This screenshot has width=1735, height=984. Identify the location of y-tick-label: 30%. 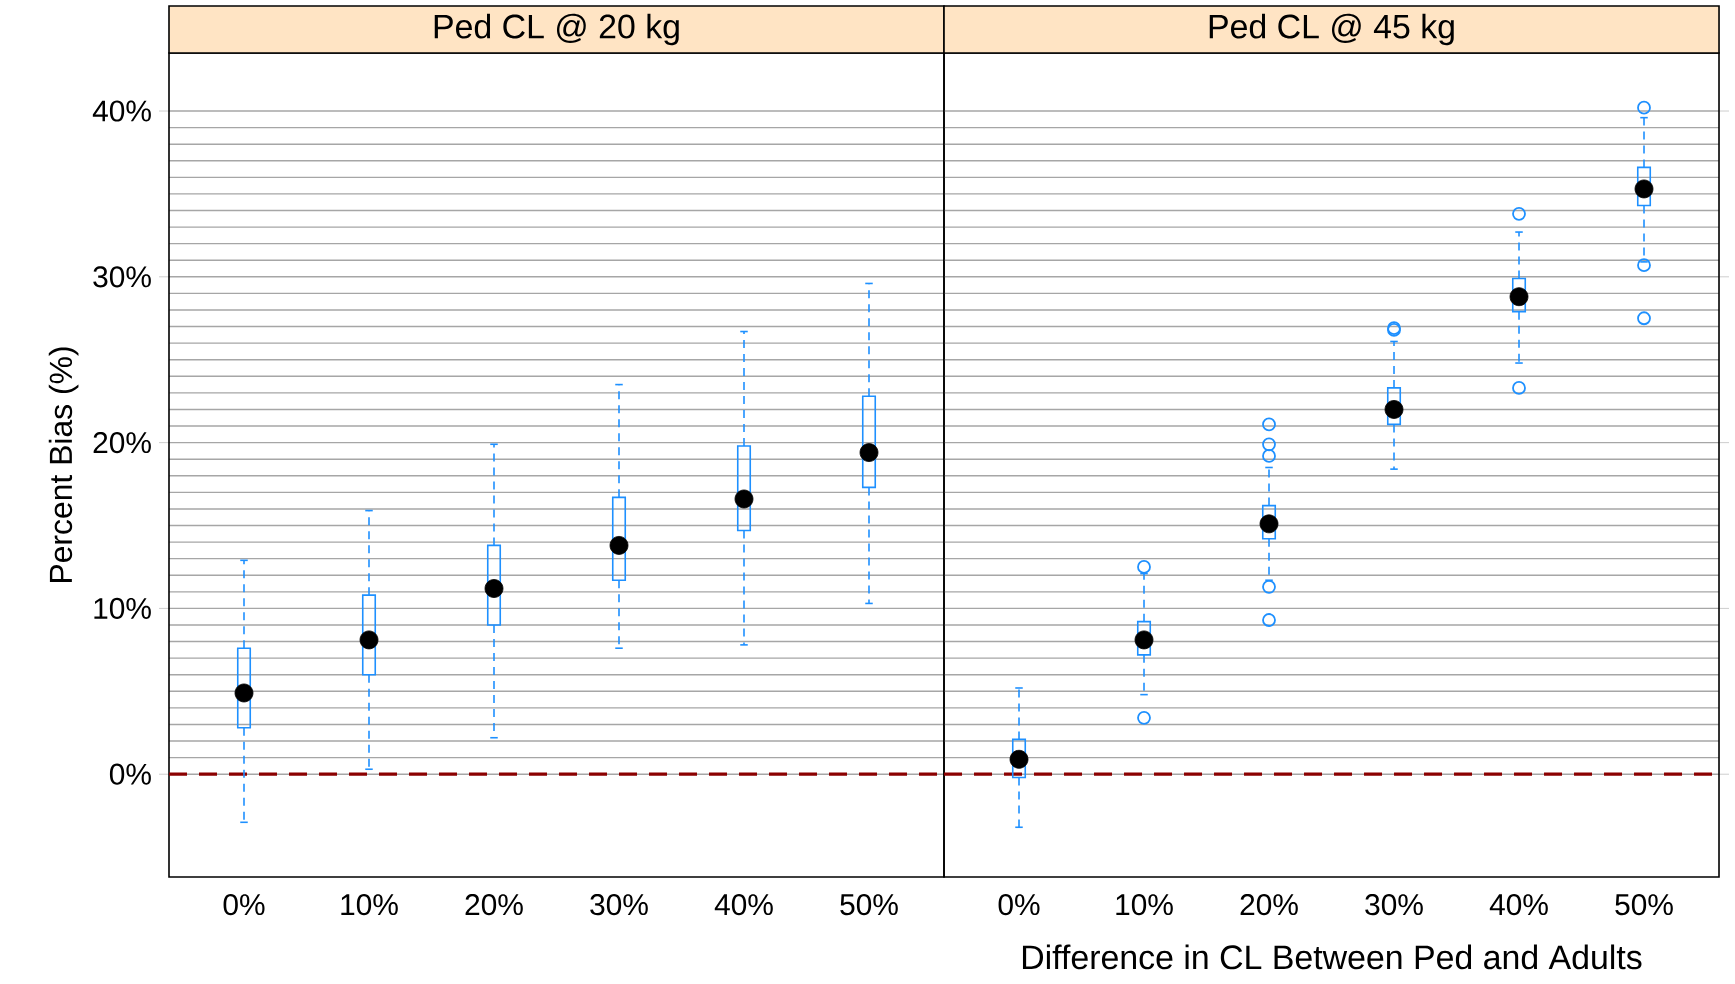
(122, 277).